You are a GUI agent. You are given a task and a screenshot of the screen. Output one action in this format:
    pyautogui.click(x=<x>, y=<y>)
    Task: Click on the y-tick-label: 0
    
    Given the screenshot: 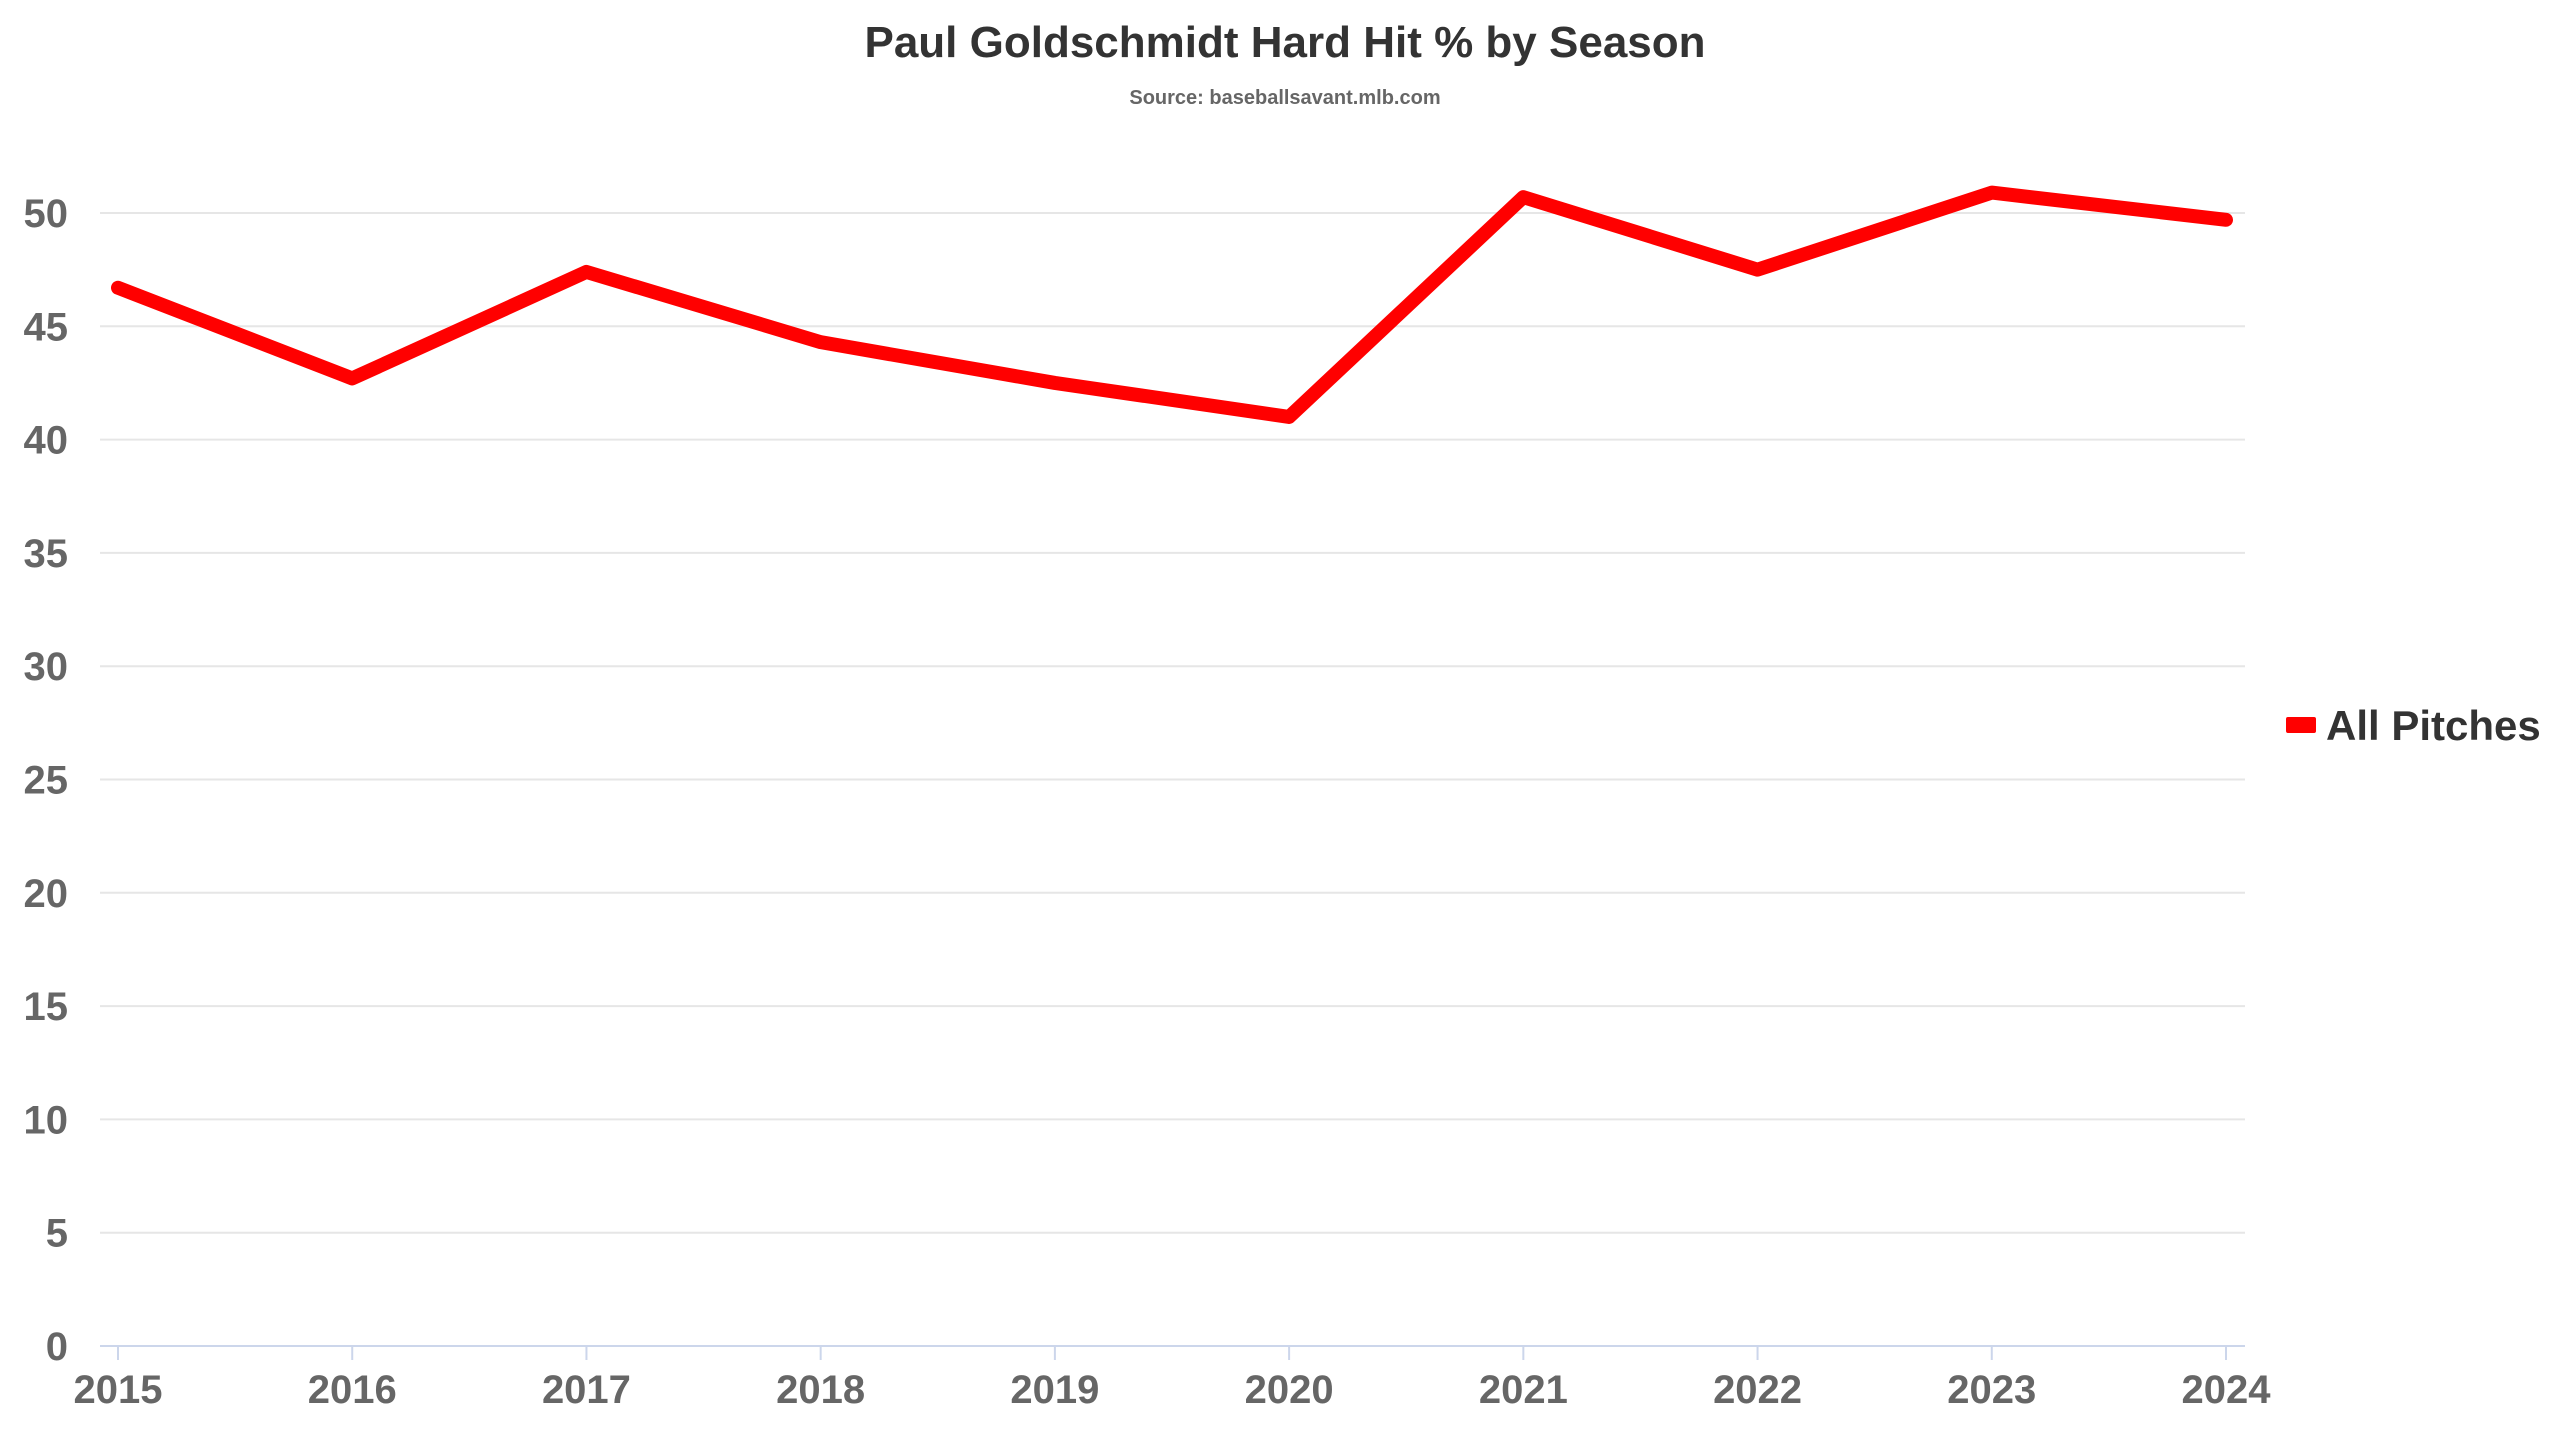 What is the action you would take?
    pyautogui.click(x=57, y=1347)
    